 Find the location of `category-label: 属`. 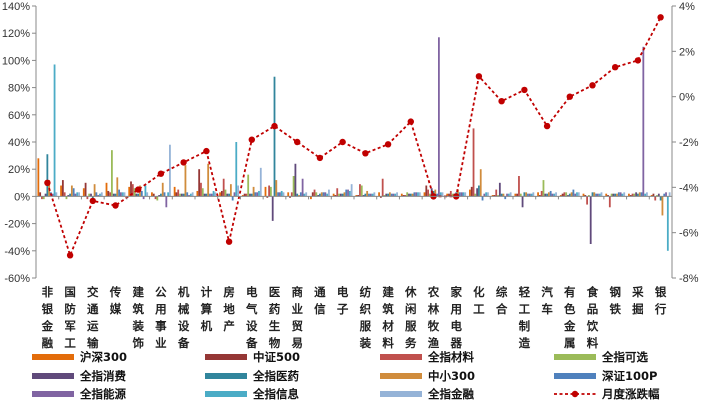

category-label: 属 is located at coordinates (570, 343).